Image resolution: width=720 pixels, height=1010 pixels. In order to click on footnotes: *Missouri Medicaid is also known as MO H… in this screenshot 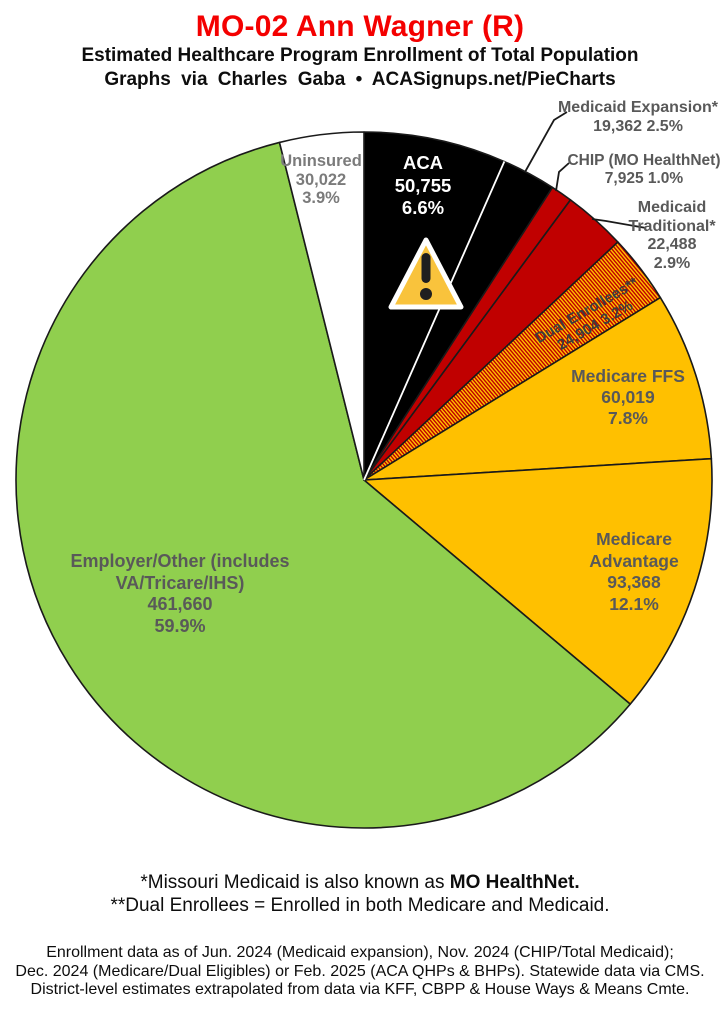, I will do `click(360, 894)`.